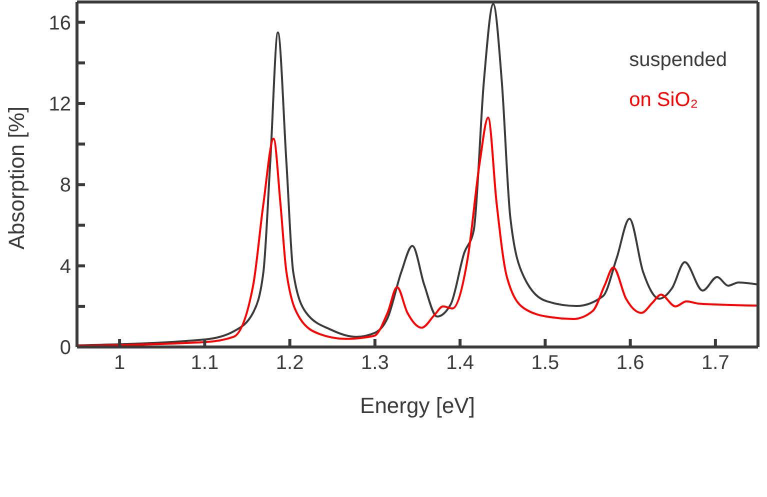  Describe the element at coordinates (417, 405) in the screenshot. I see `x-axis-title: Energy [eV]` at that location.